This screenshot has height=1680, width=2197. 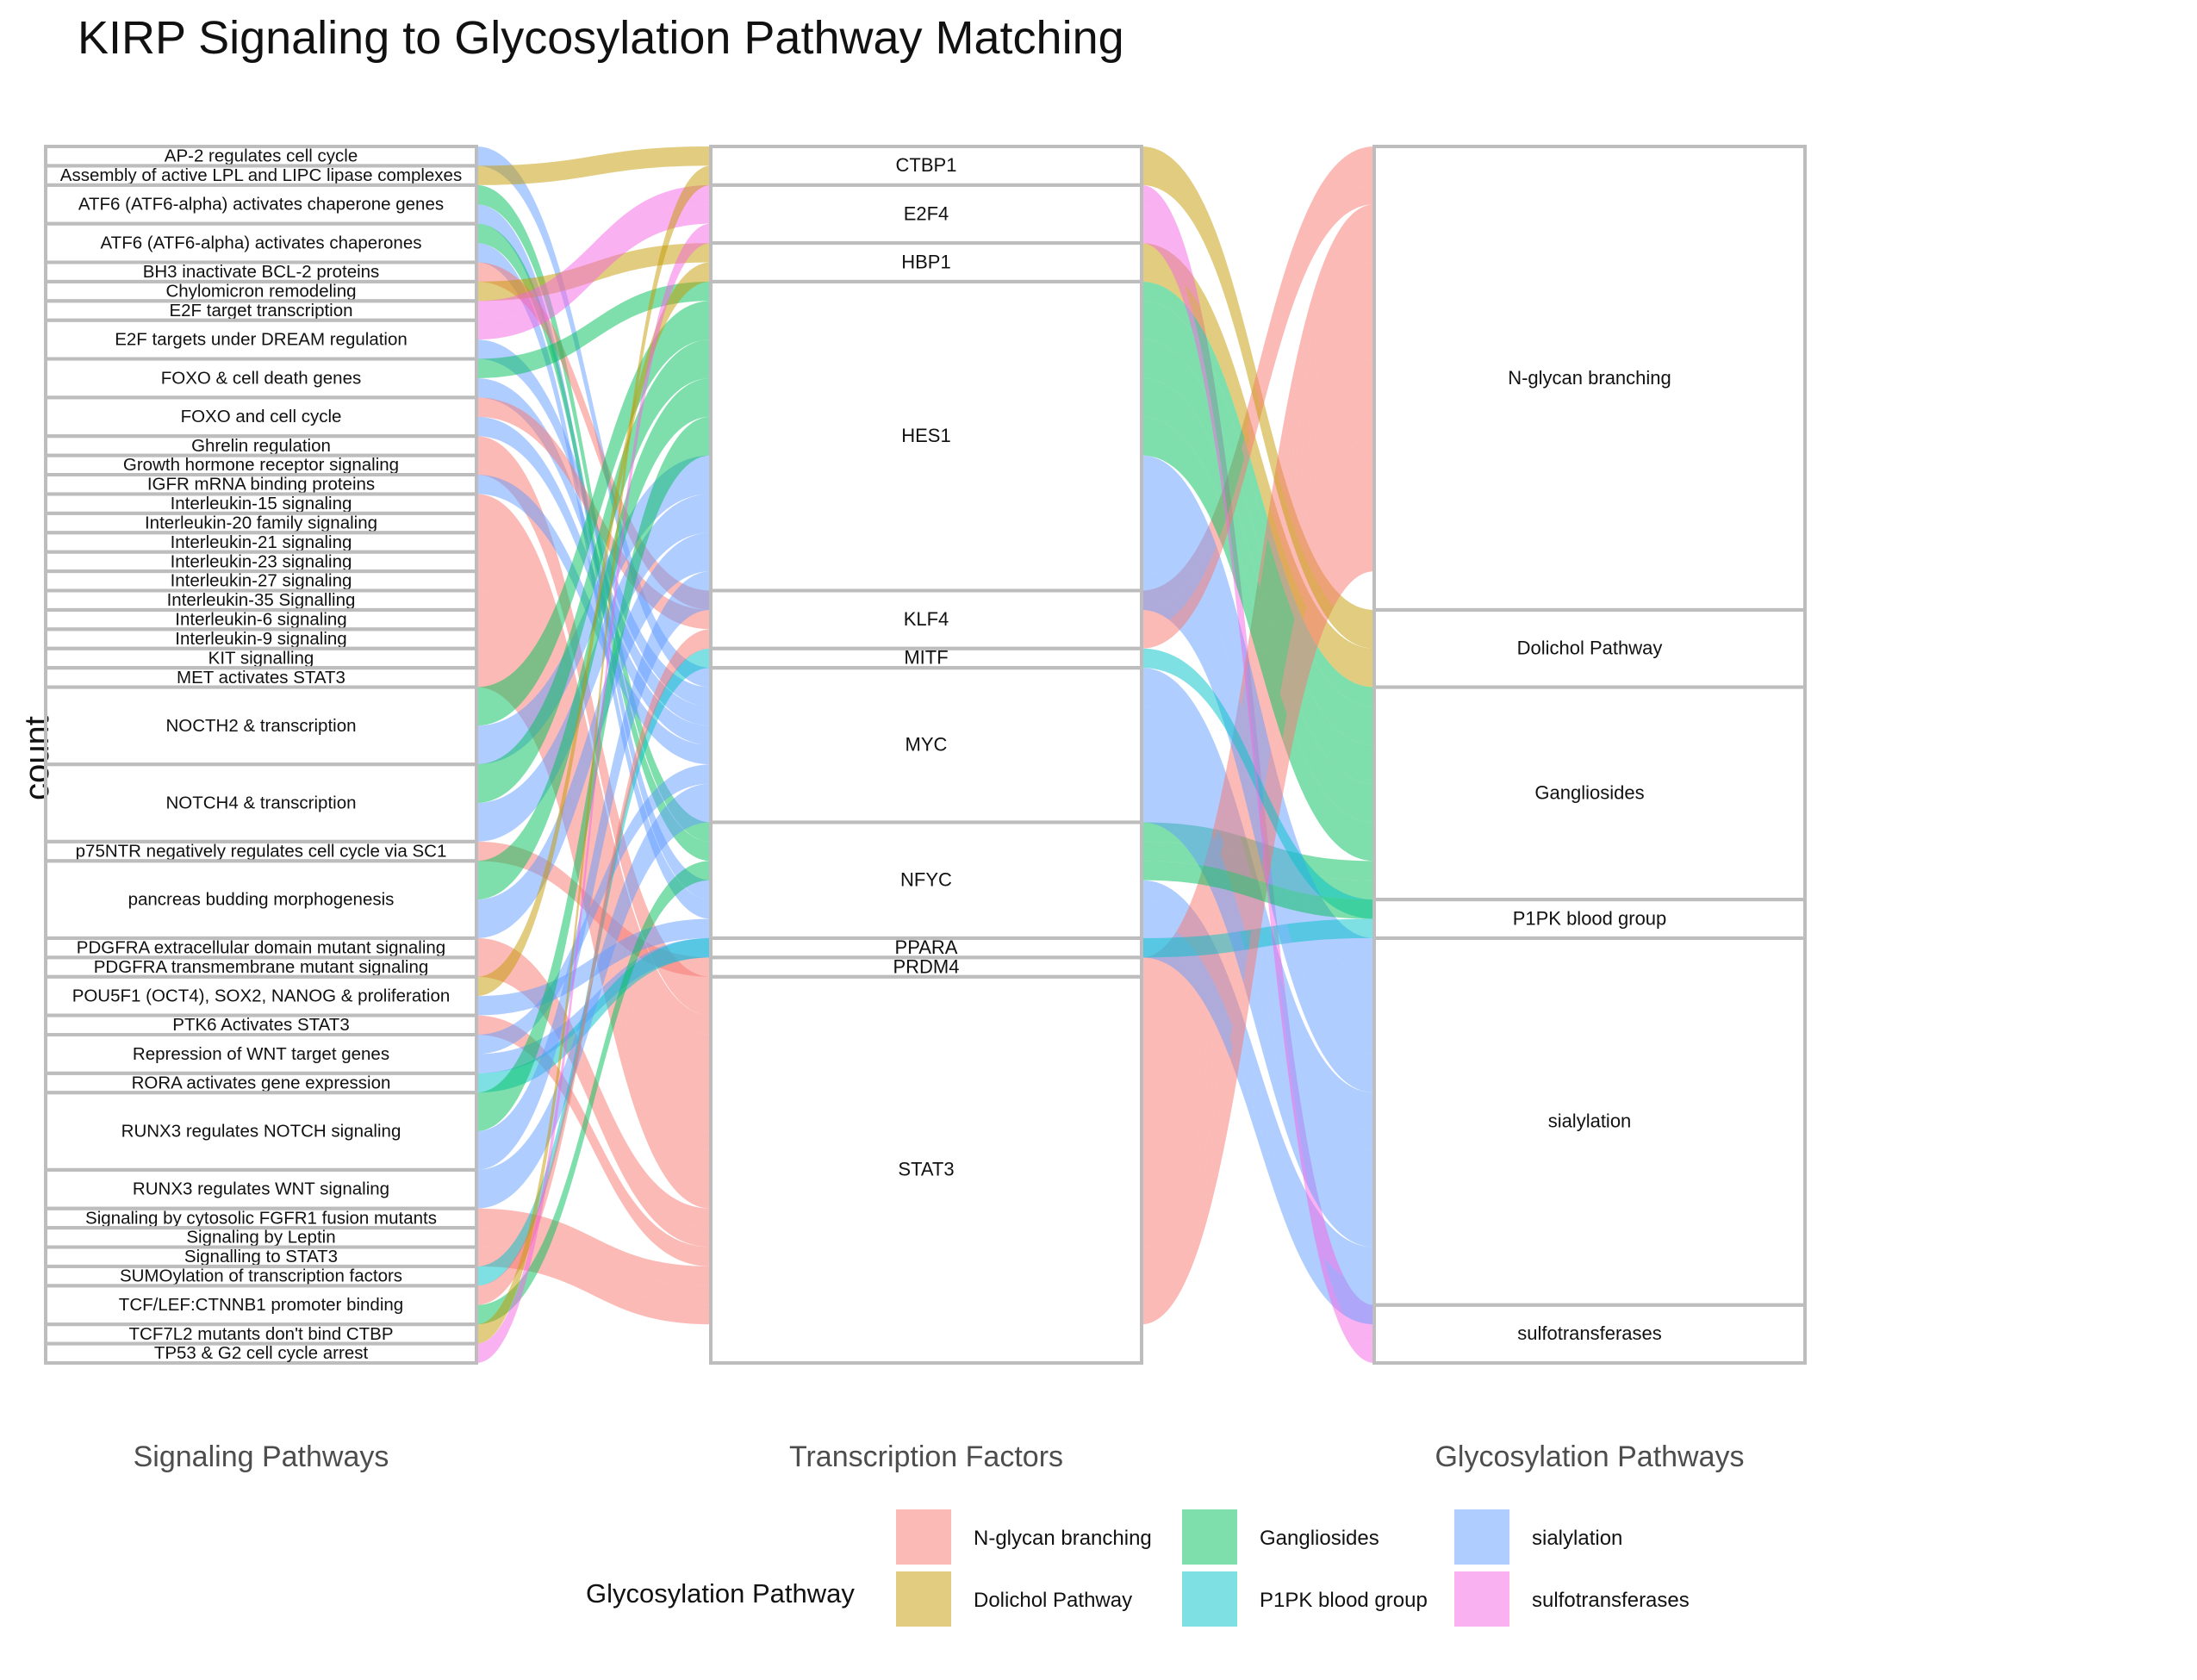 I want to click on node-label-interleukin-21-signaling: Interleukin-21 signaling, so click(x=261, y=542).